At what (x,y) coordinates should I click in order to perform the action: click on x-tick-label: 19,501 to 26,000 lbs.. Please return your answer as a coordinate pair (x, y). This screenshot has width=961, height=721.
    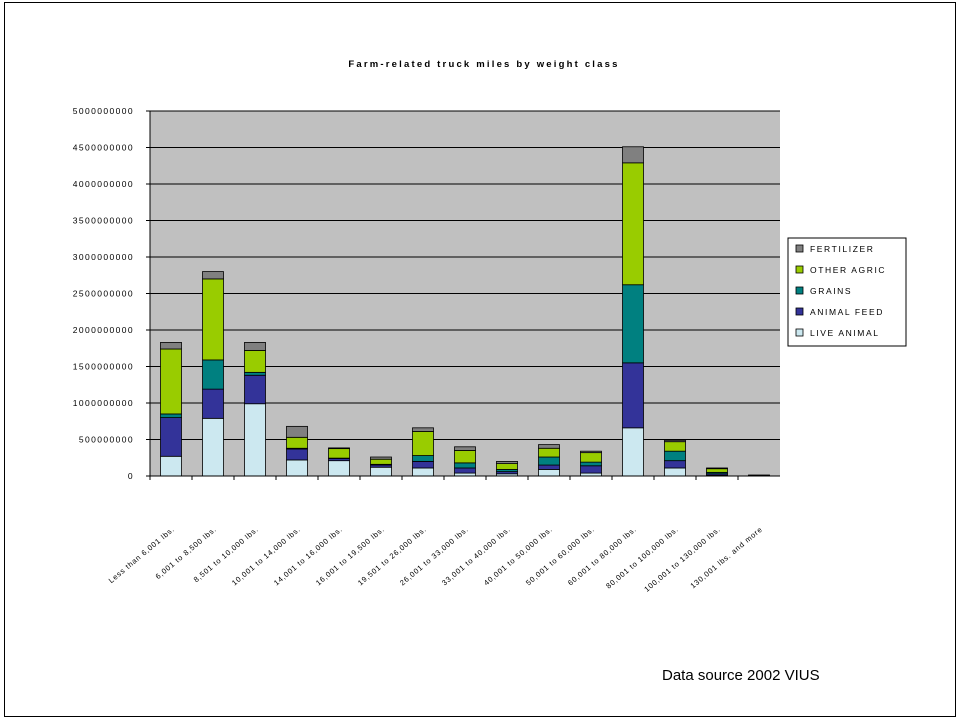
    Looking at the image, I should click on (392, 556).